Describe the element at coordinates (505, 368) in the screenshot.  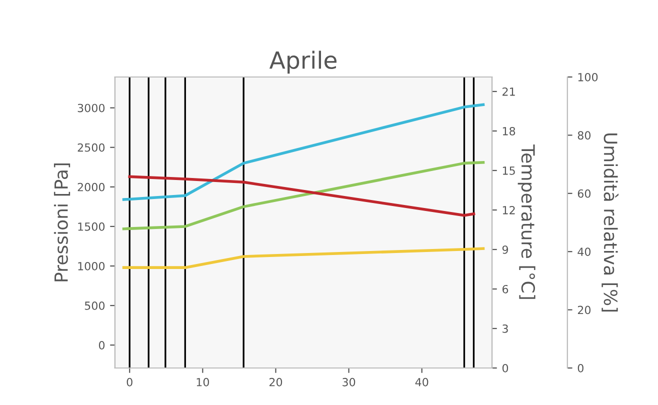
I see `y2-tick-label: 0` at that location.